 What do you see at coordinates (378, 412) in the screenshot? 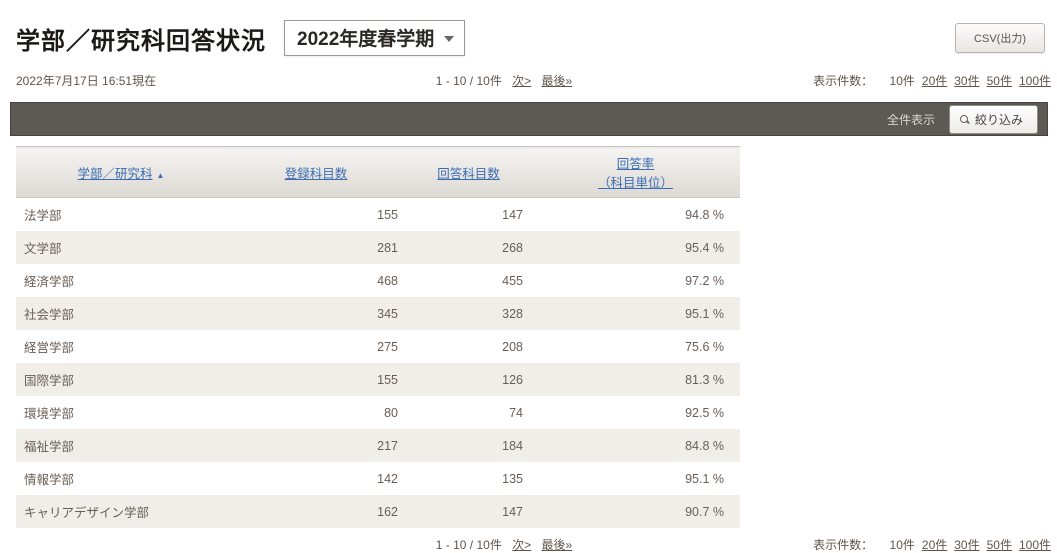
I see `table-row: 環境学部 80 74 92.5 %` at bounding box center [378, 412].